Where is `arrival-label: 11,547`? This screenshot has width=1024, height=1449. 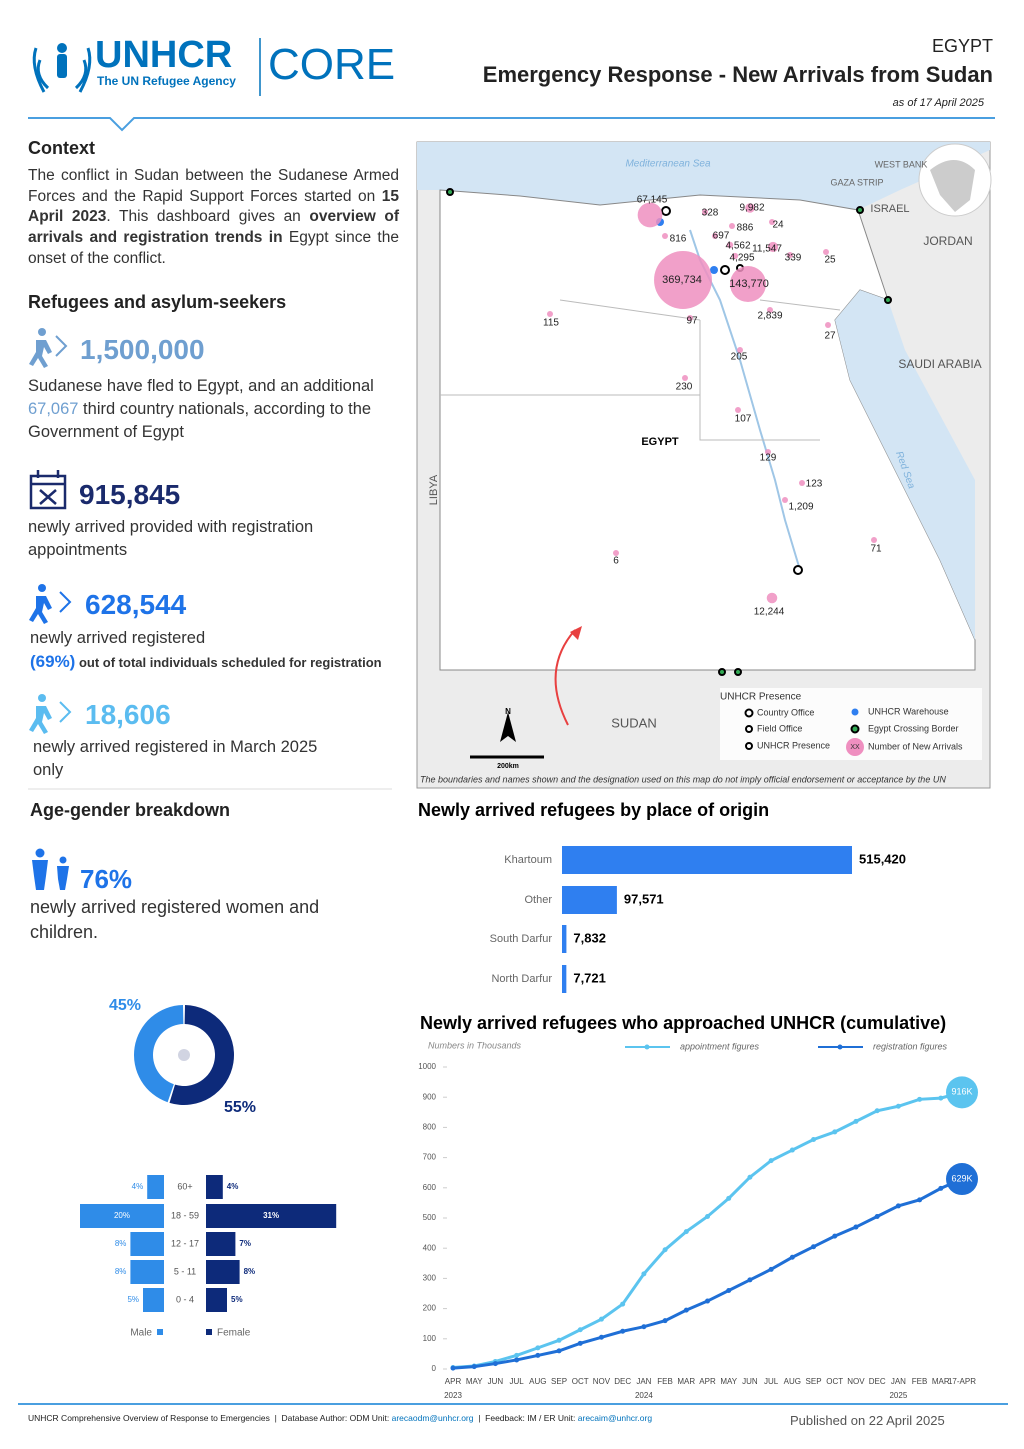 arrival-label: 11,547 is located at coordinates (767, 249).